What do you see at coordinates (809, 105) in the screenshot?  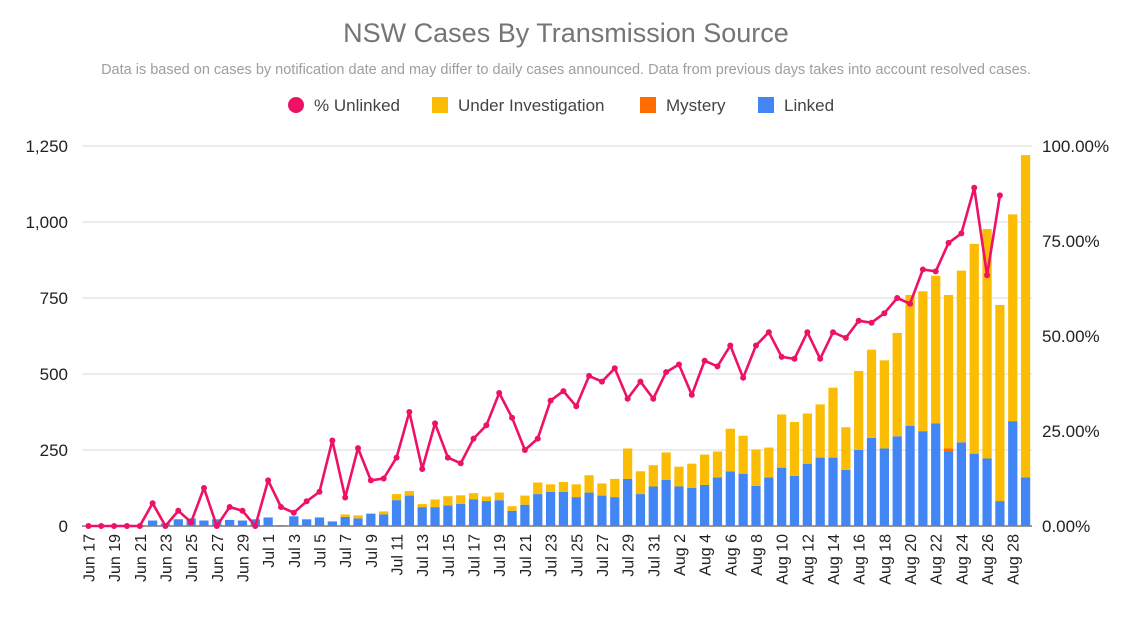 I see `legend-label: Linked` at bounding box center [809, 105].